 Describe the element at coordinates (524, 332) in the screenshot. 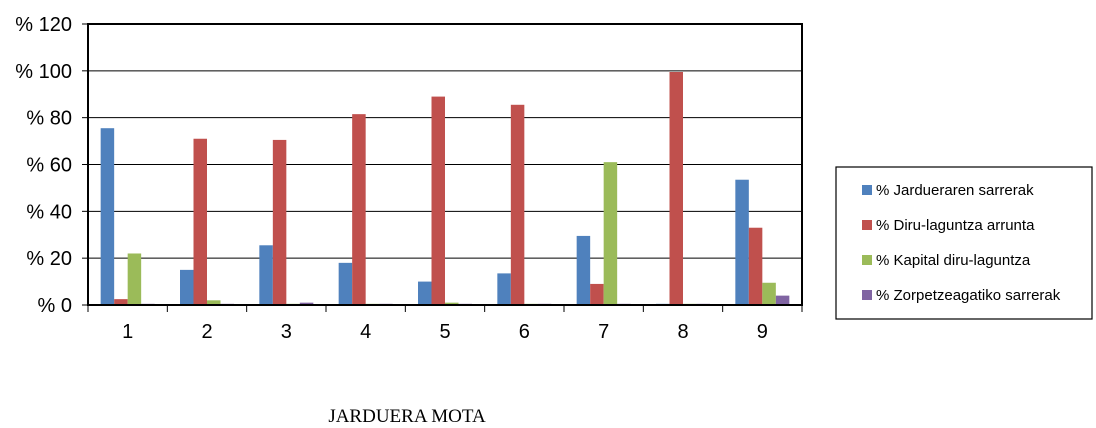

I see `x-tick-label: 6` at that location.